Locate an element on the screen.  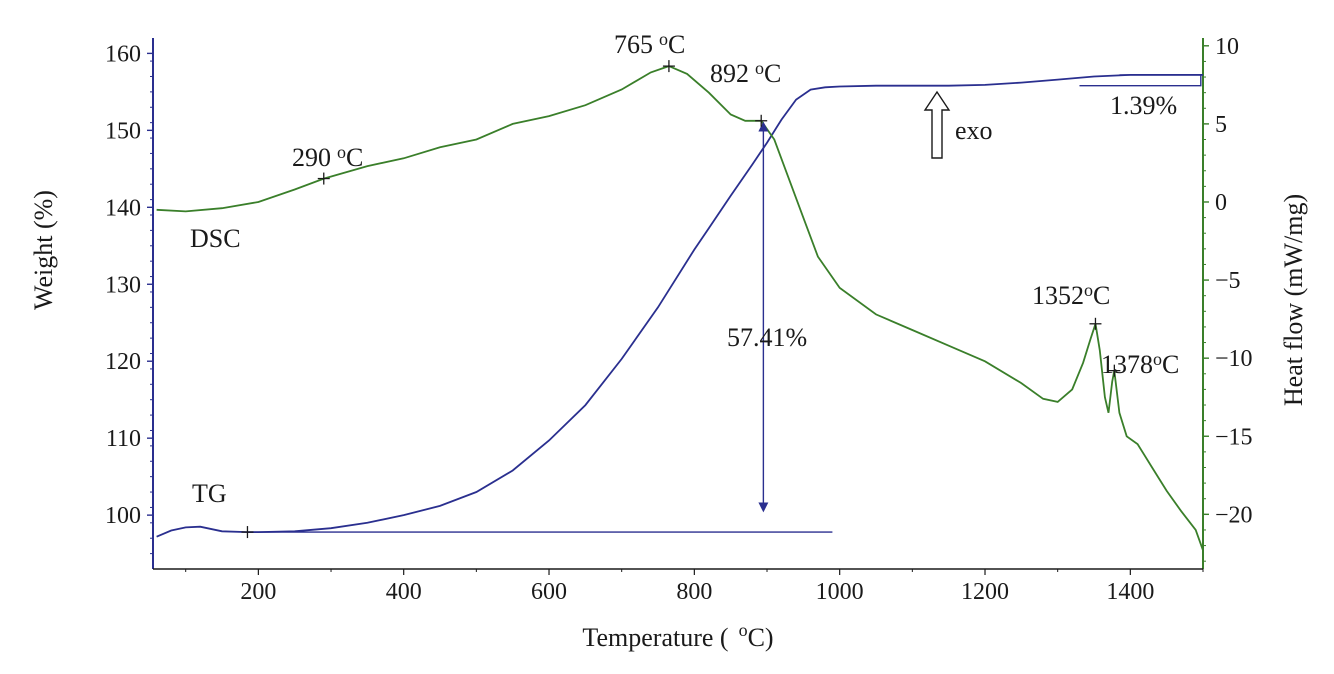
y-left-tick-label: 110 is located at coordinates (123, 439).